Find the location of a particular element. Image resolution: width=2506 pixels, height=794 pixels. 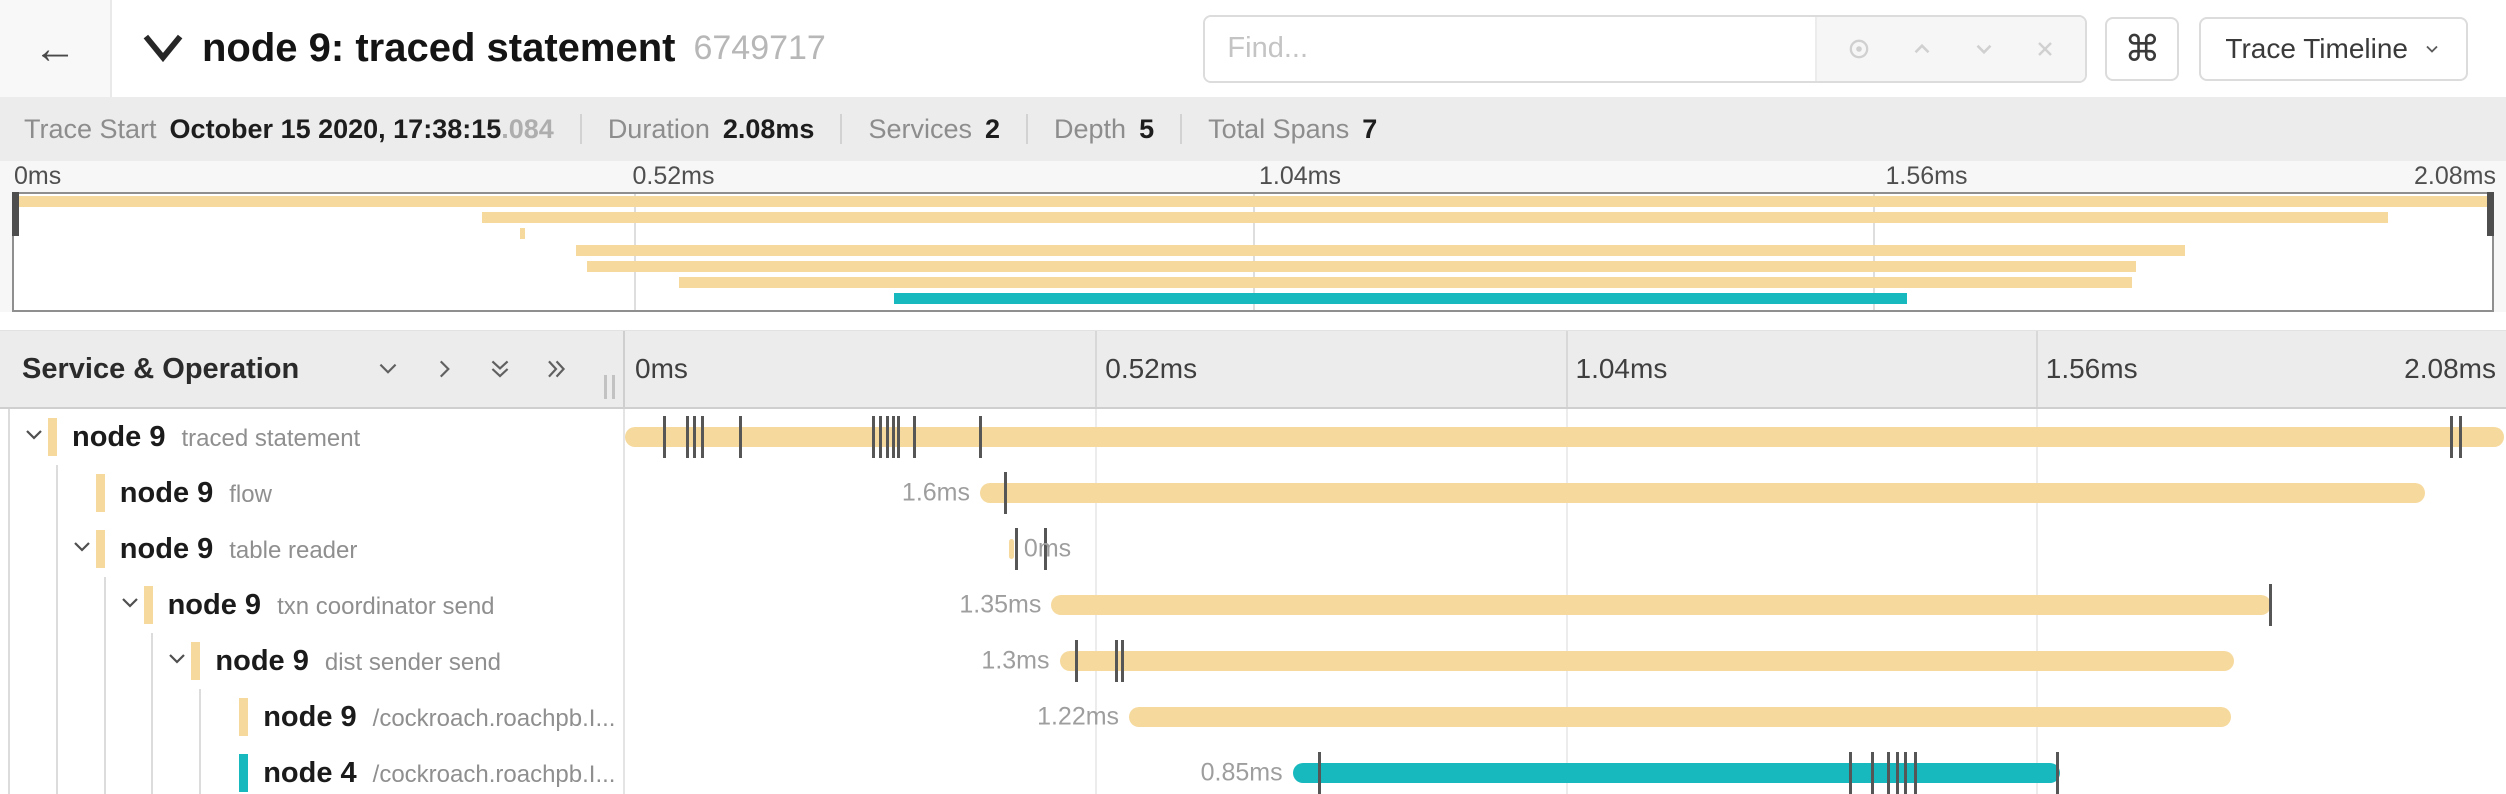

span-tree-cell: node 9 dist sender send is located at coordinates (312, 661).